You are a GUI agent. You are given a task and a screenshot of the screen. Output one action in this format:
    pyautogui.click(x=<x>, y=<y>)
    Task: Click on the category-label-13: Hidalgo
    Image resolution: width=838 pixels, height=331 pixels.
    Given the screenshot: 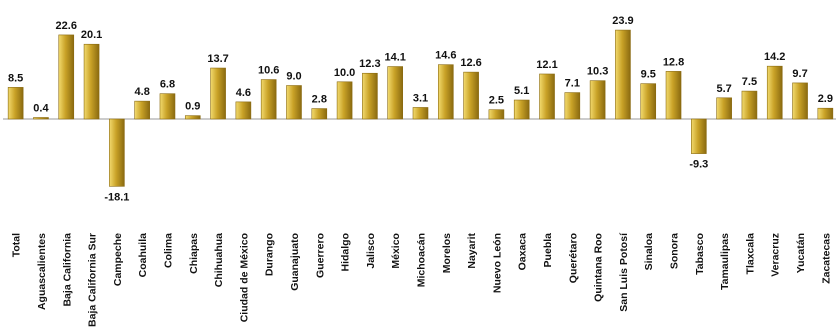 What is the action you would take?
    pyautogui.click(x=346, y=252)
    